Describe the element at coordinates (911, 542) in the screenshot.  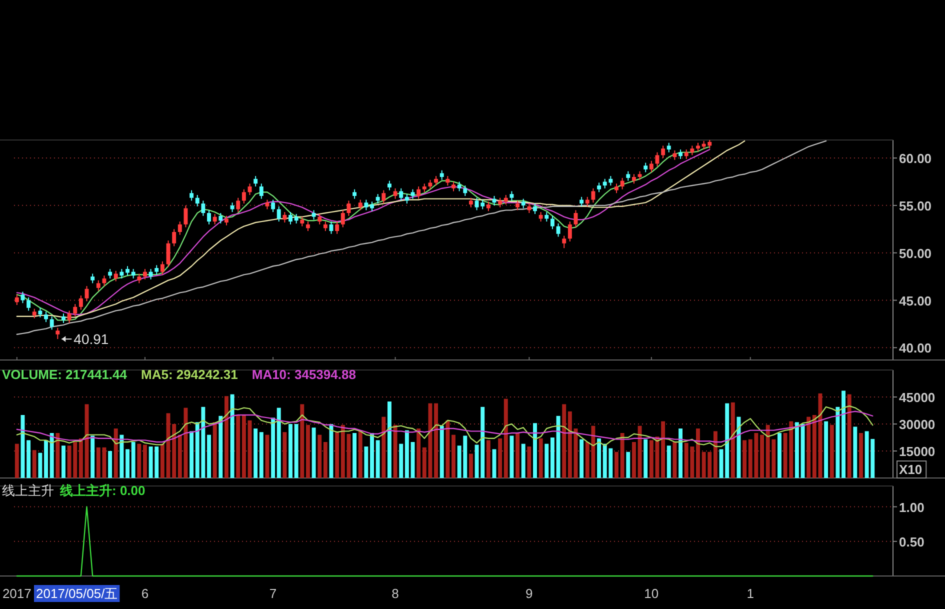
I see `y-tick-label: 0.50` at that location.